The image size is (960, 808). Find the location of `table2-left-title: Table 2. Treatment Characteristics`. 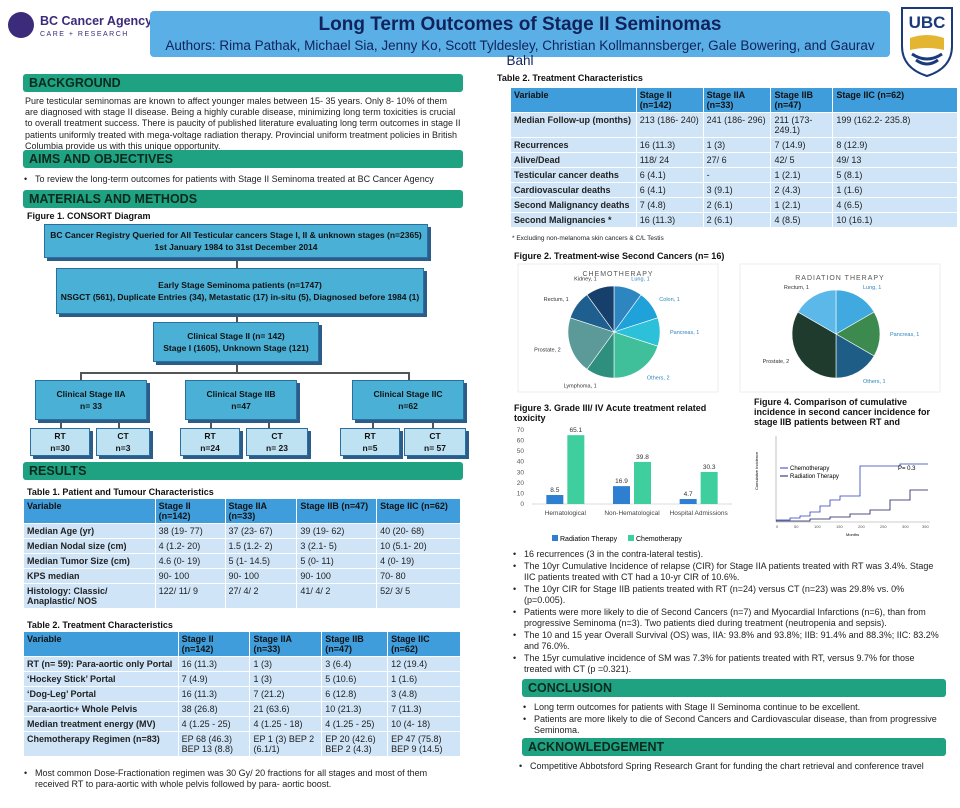

table2-left-title: Table 2. Treatment Characteristics is located at coordinates (100, 625).